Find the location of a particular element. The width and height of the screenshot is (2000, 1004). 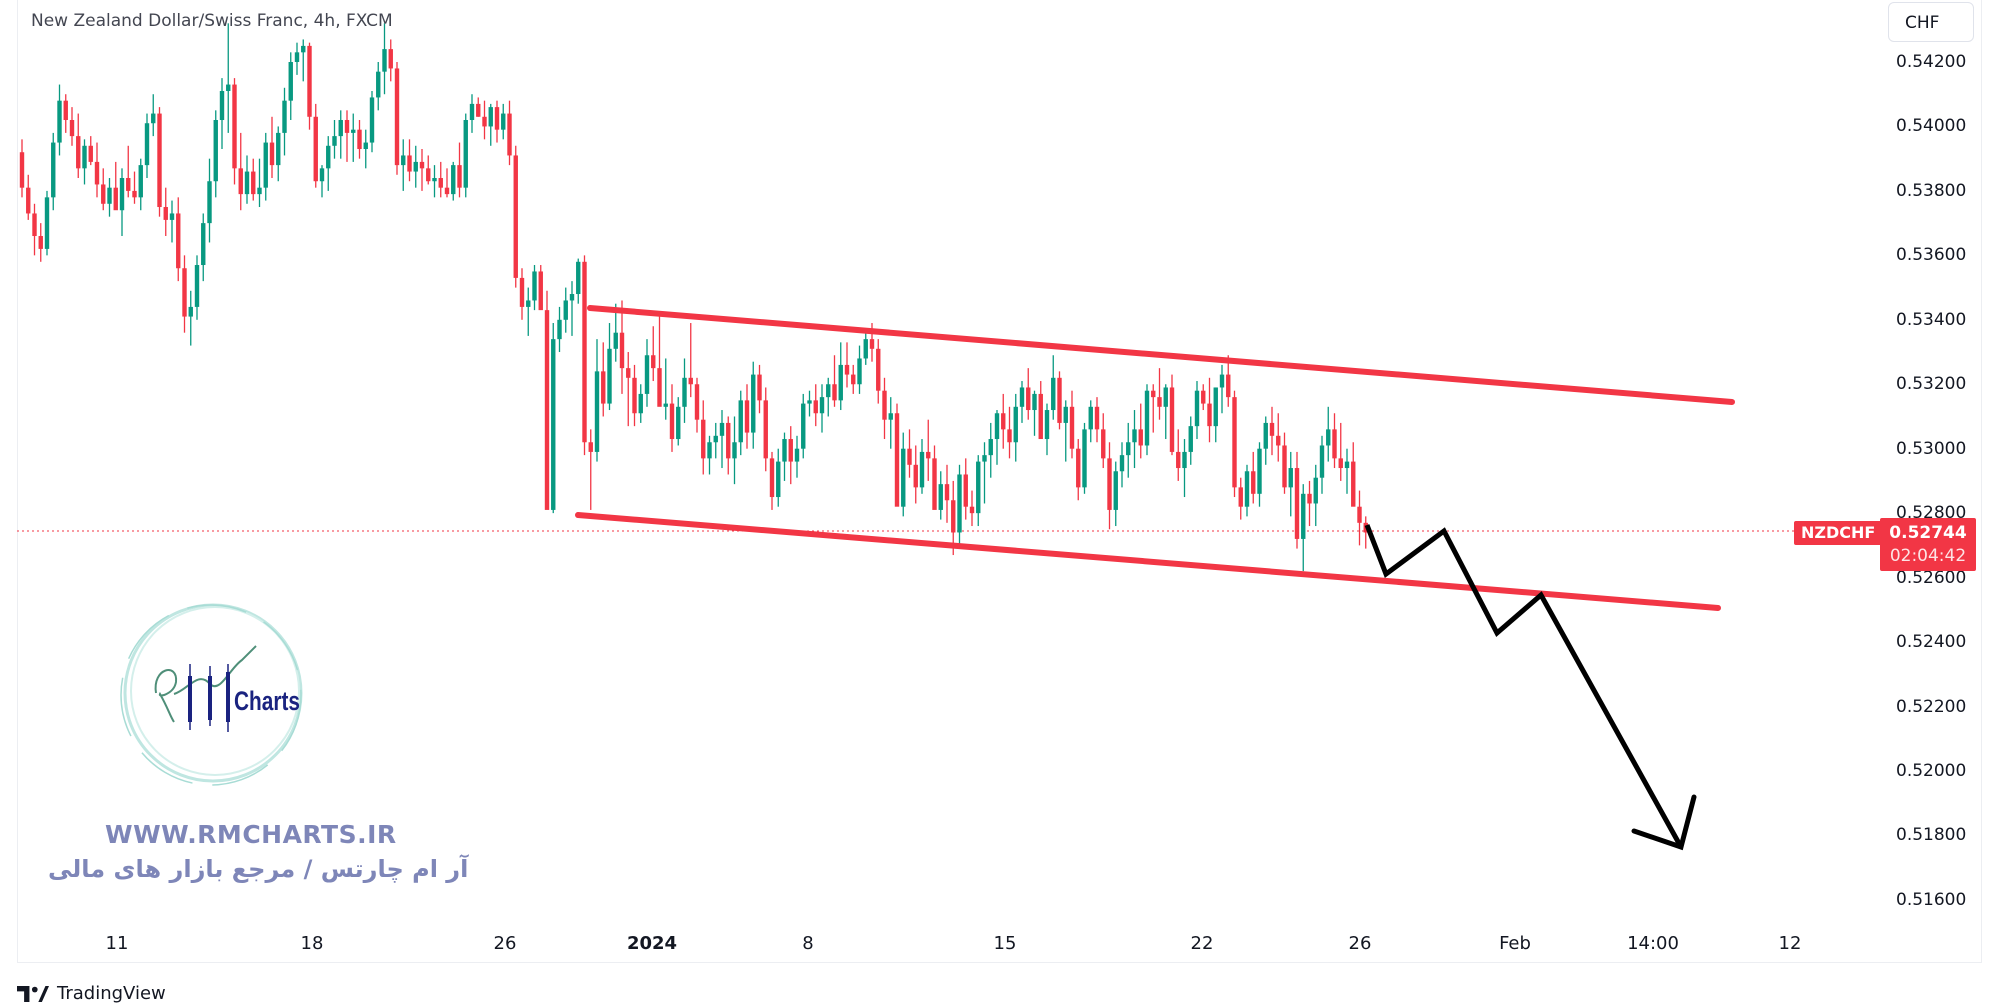

price-tick-label: 0.53000 is located at coordinates (1931, 448).